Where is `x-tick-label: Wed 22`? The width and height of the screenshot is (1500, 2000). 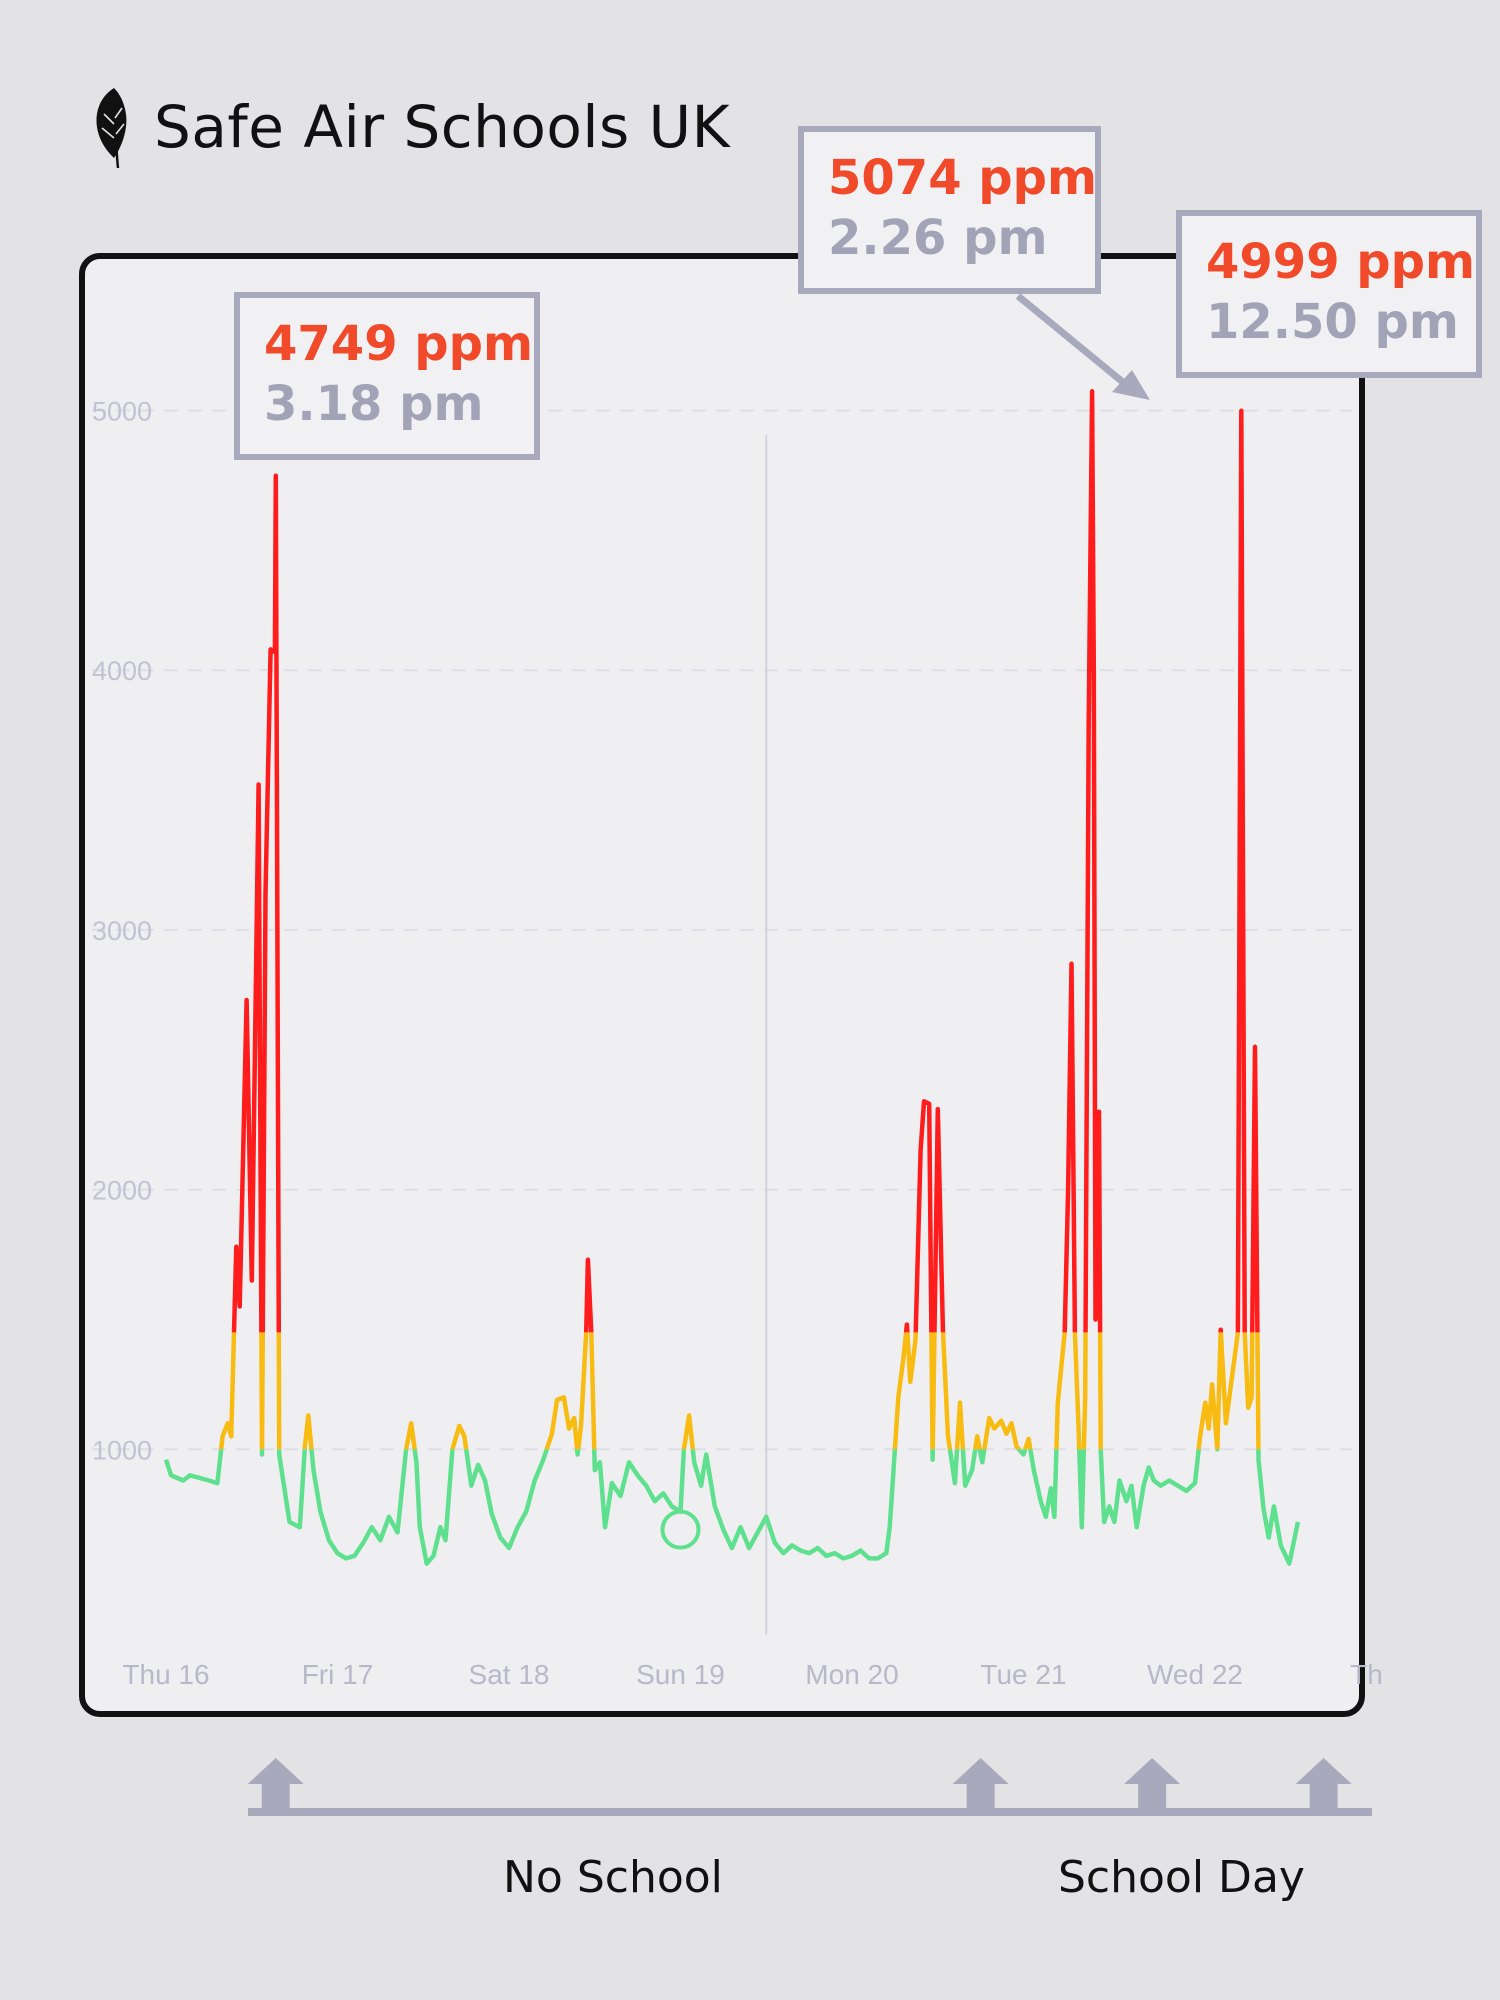 x-tick-label: Wed 22 is located at coordinates (1195, 1674).